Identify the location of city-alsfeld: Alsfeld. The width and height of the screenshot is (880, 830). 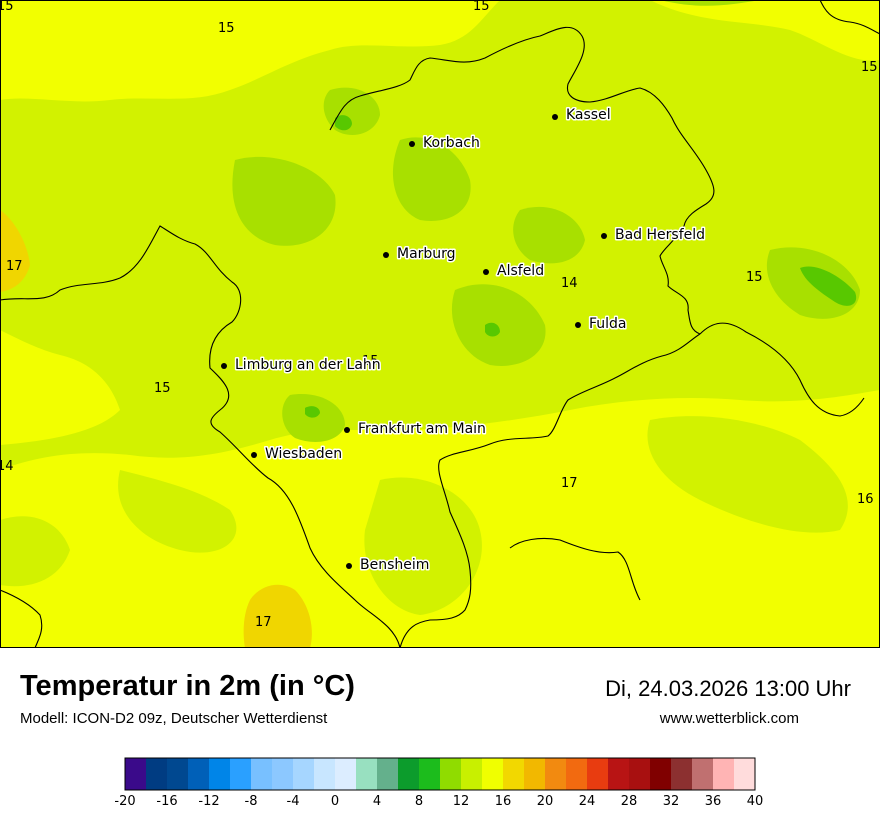
(514, 271).